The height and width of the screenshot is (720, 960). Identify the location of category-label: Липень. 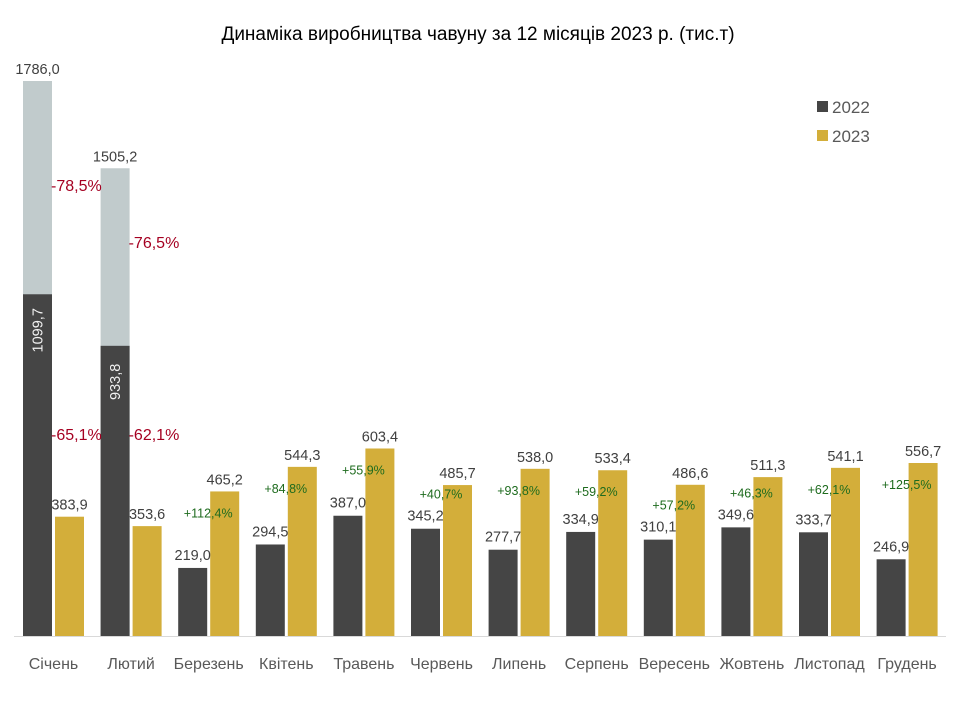
(519, 664).